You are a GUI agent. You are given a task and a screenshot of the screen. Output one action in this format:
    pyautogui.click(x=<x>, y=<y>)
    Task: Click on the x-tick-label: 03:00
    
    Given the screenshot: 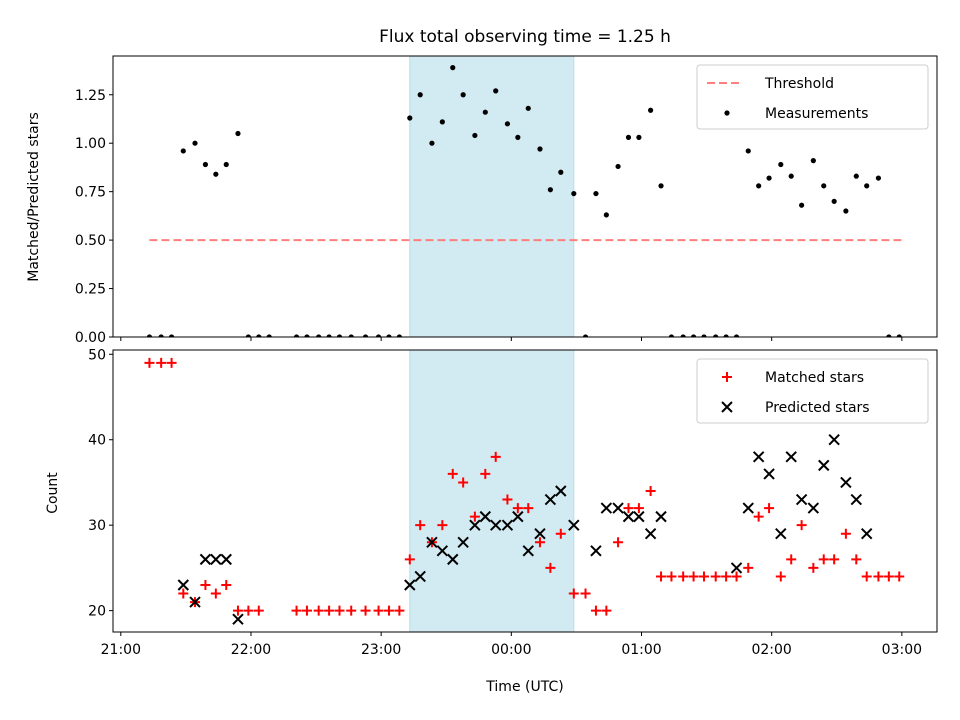 What is the action you would take?
    pyautogui.click(x=902, y=650)
    